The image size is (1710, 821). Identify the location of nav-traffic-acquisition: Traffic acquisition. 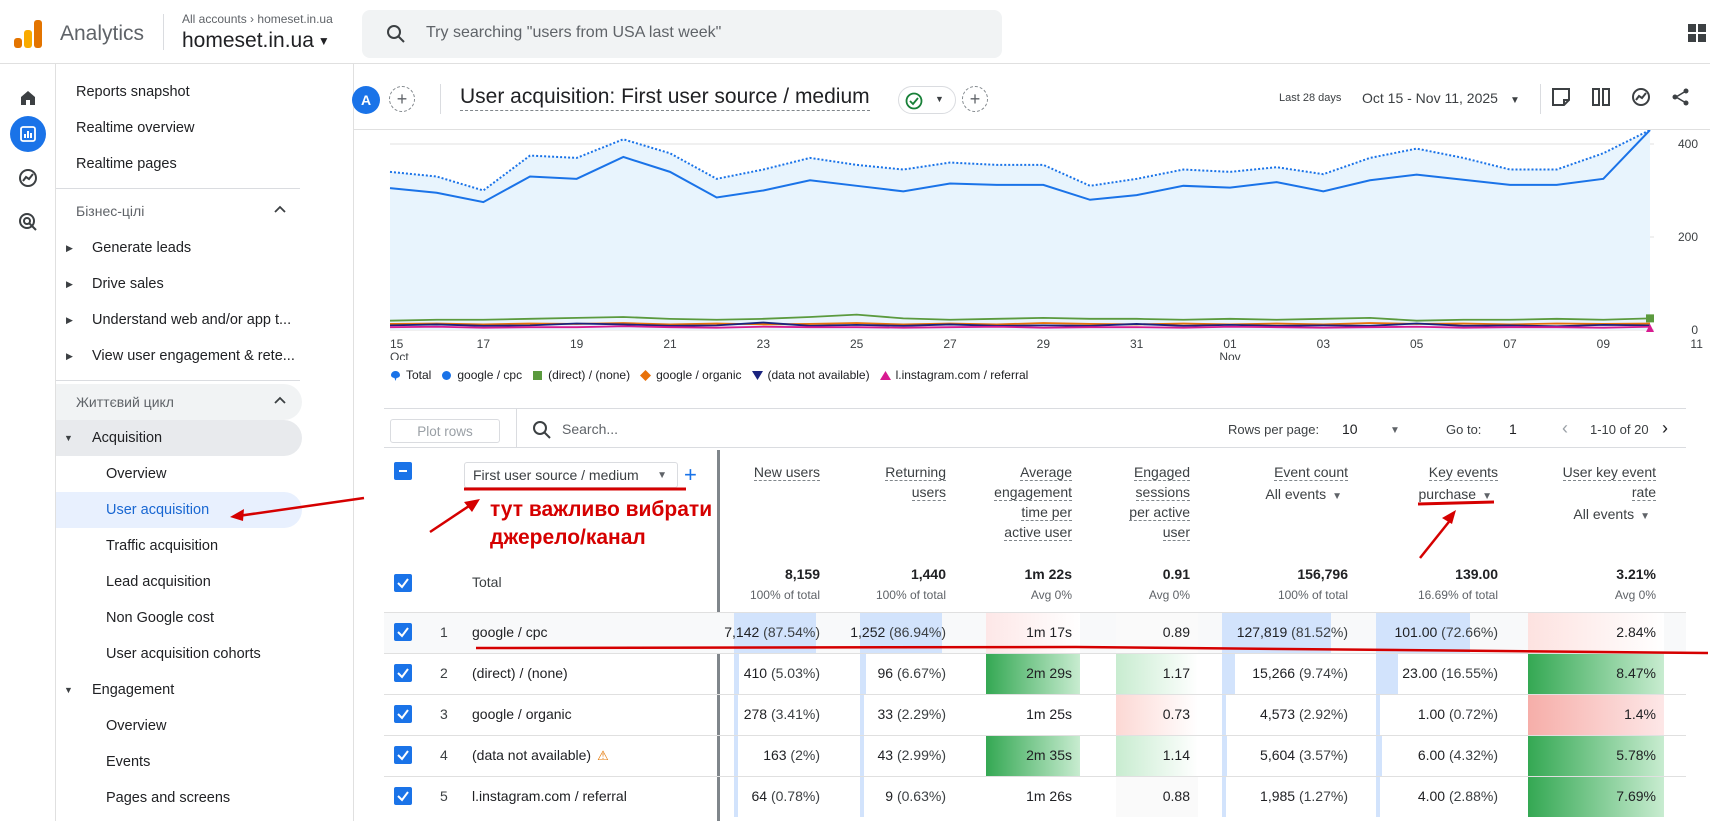
(162, 546).